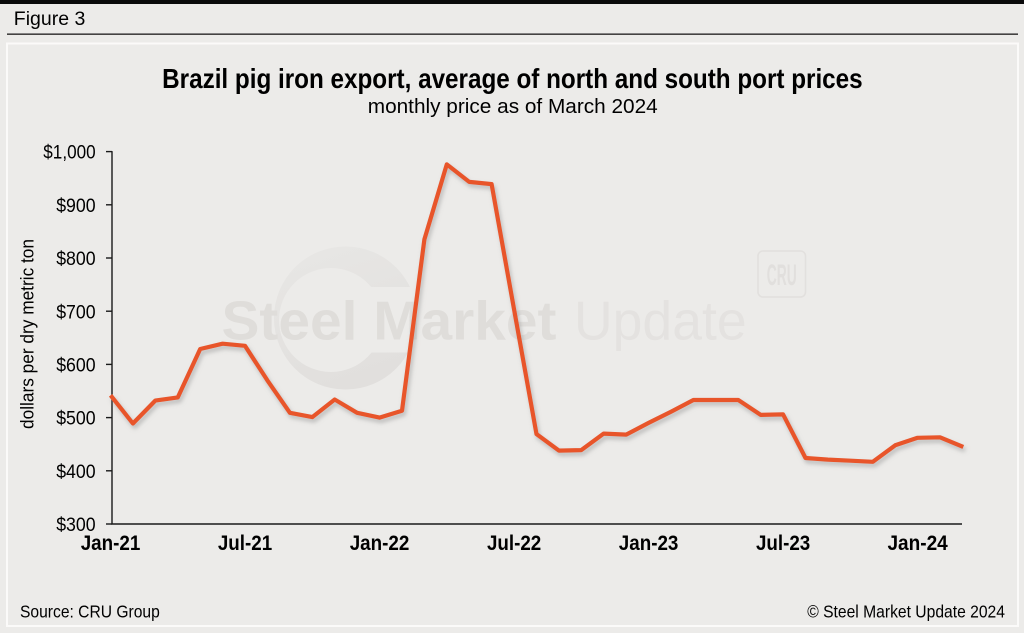  I want to click on svg-text: monthly price as of March 2024, so click(513, 107).